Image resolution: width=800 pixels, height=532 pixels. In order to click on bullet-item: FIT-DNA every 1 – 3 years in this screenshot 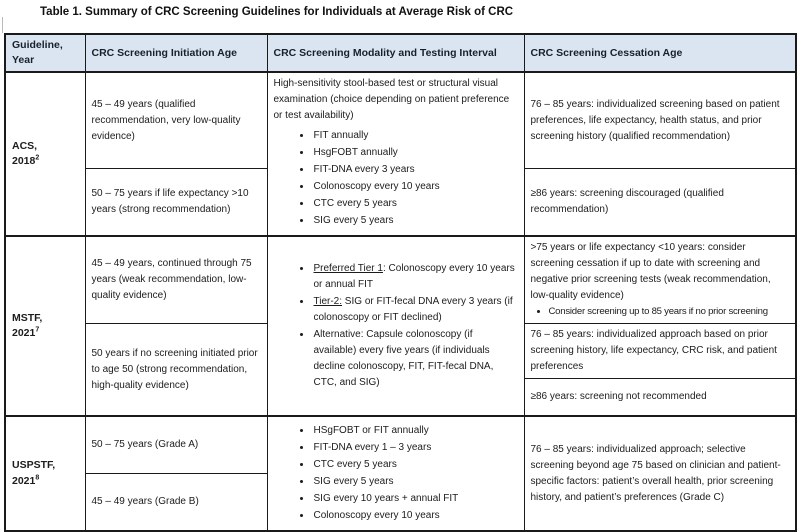, I will do `click(415, 448)`.